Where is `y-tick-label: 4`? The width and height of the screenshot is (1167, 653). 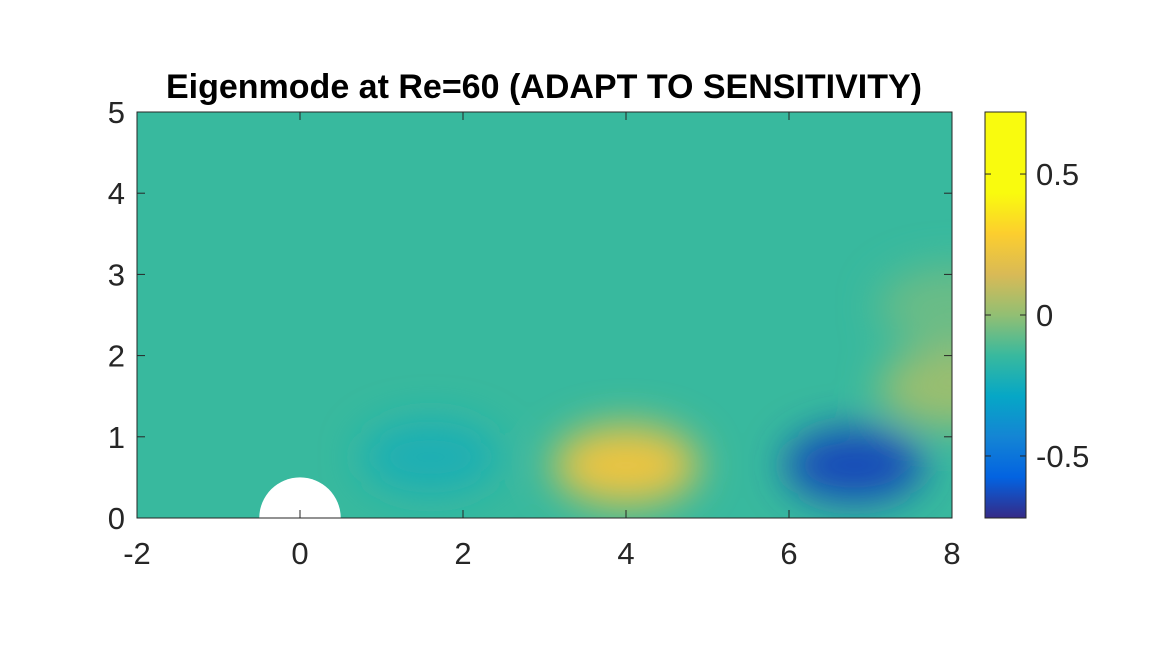 y-tick-label: 4 is located at coordinates (116, 193).